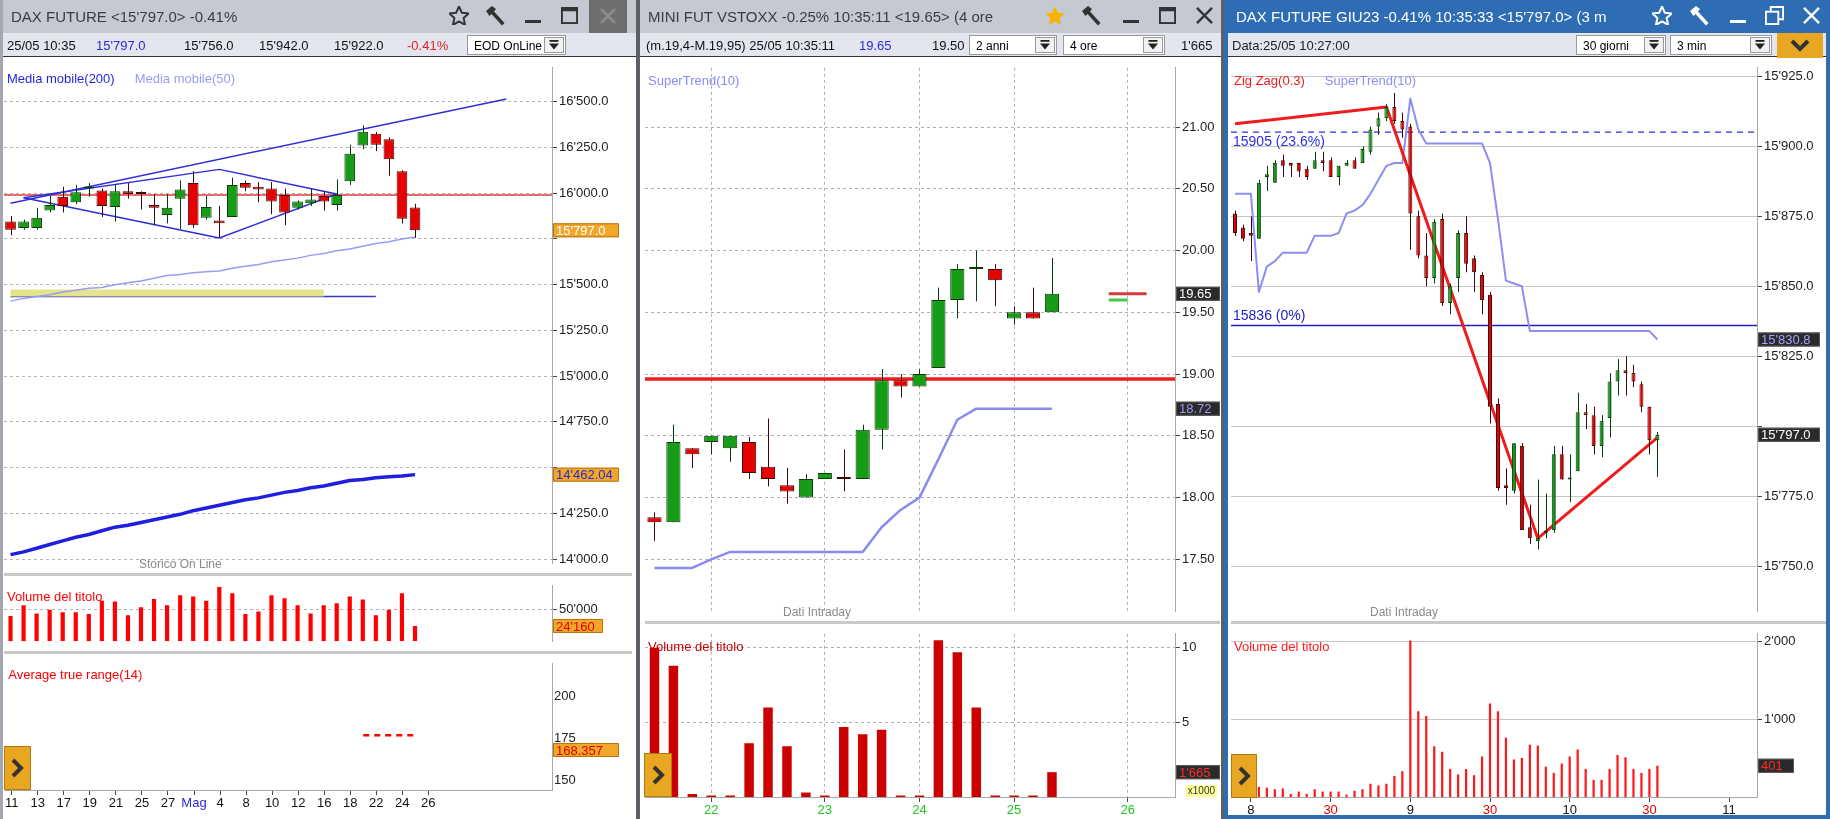 The image size is (1830, 819). What do you see at coordinates (741, 45) in the screenshot?
I see `text: (m.19,4-M.19,95) 25/05 10:35:11` at bounding box center [741, 45].